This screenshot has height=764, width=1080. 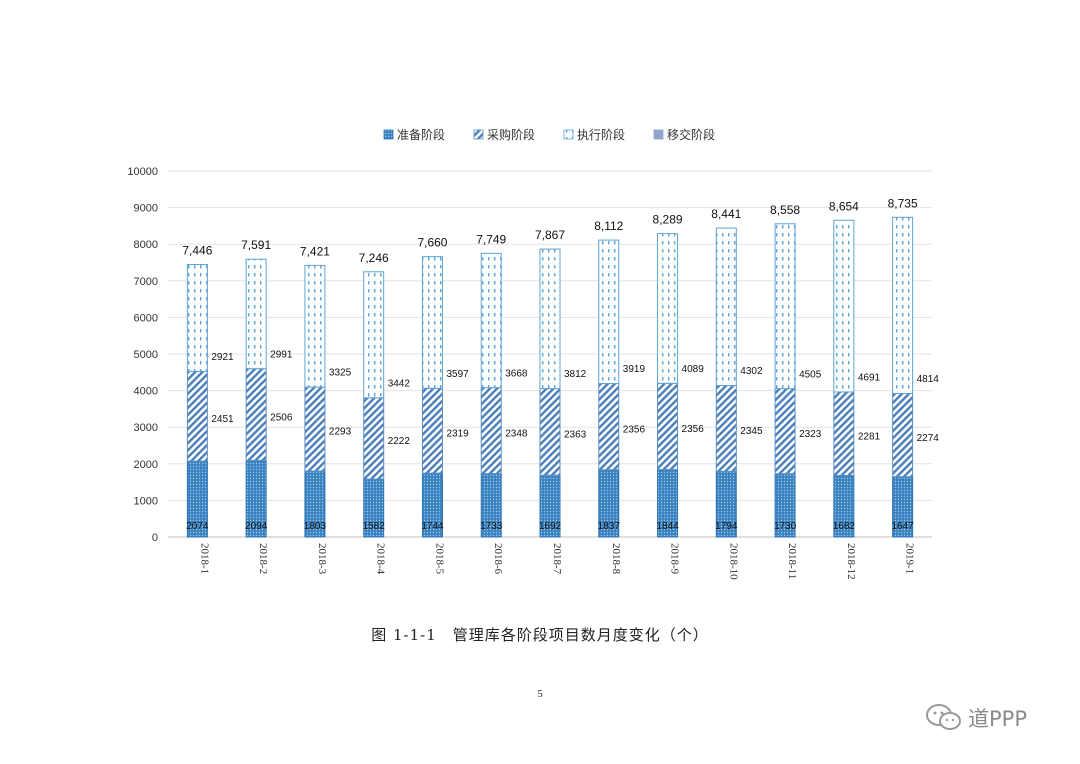 What do you see at coordinates (146, 282) in the screenshot?
I see `y-tick-label: 7000` at bounding box center [146, 282].